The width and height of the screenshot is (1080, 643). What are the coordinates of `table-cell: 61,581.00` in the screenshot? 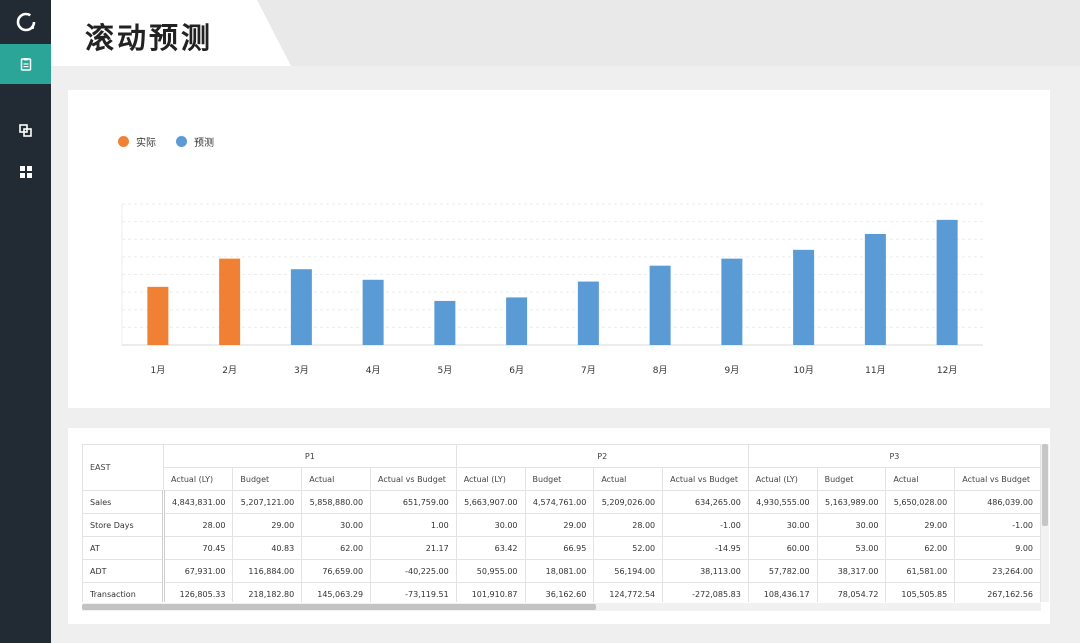 It's located at (920, 571).